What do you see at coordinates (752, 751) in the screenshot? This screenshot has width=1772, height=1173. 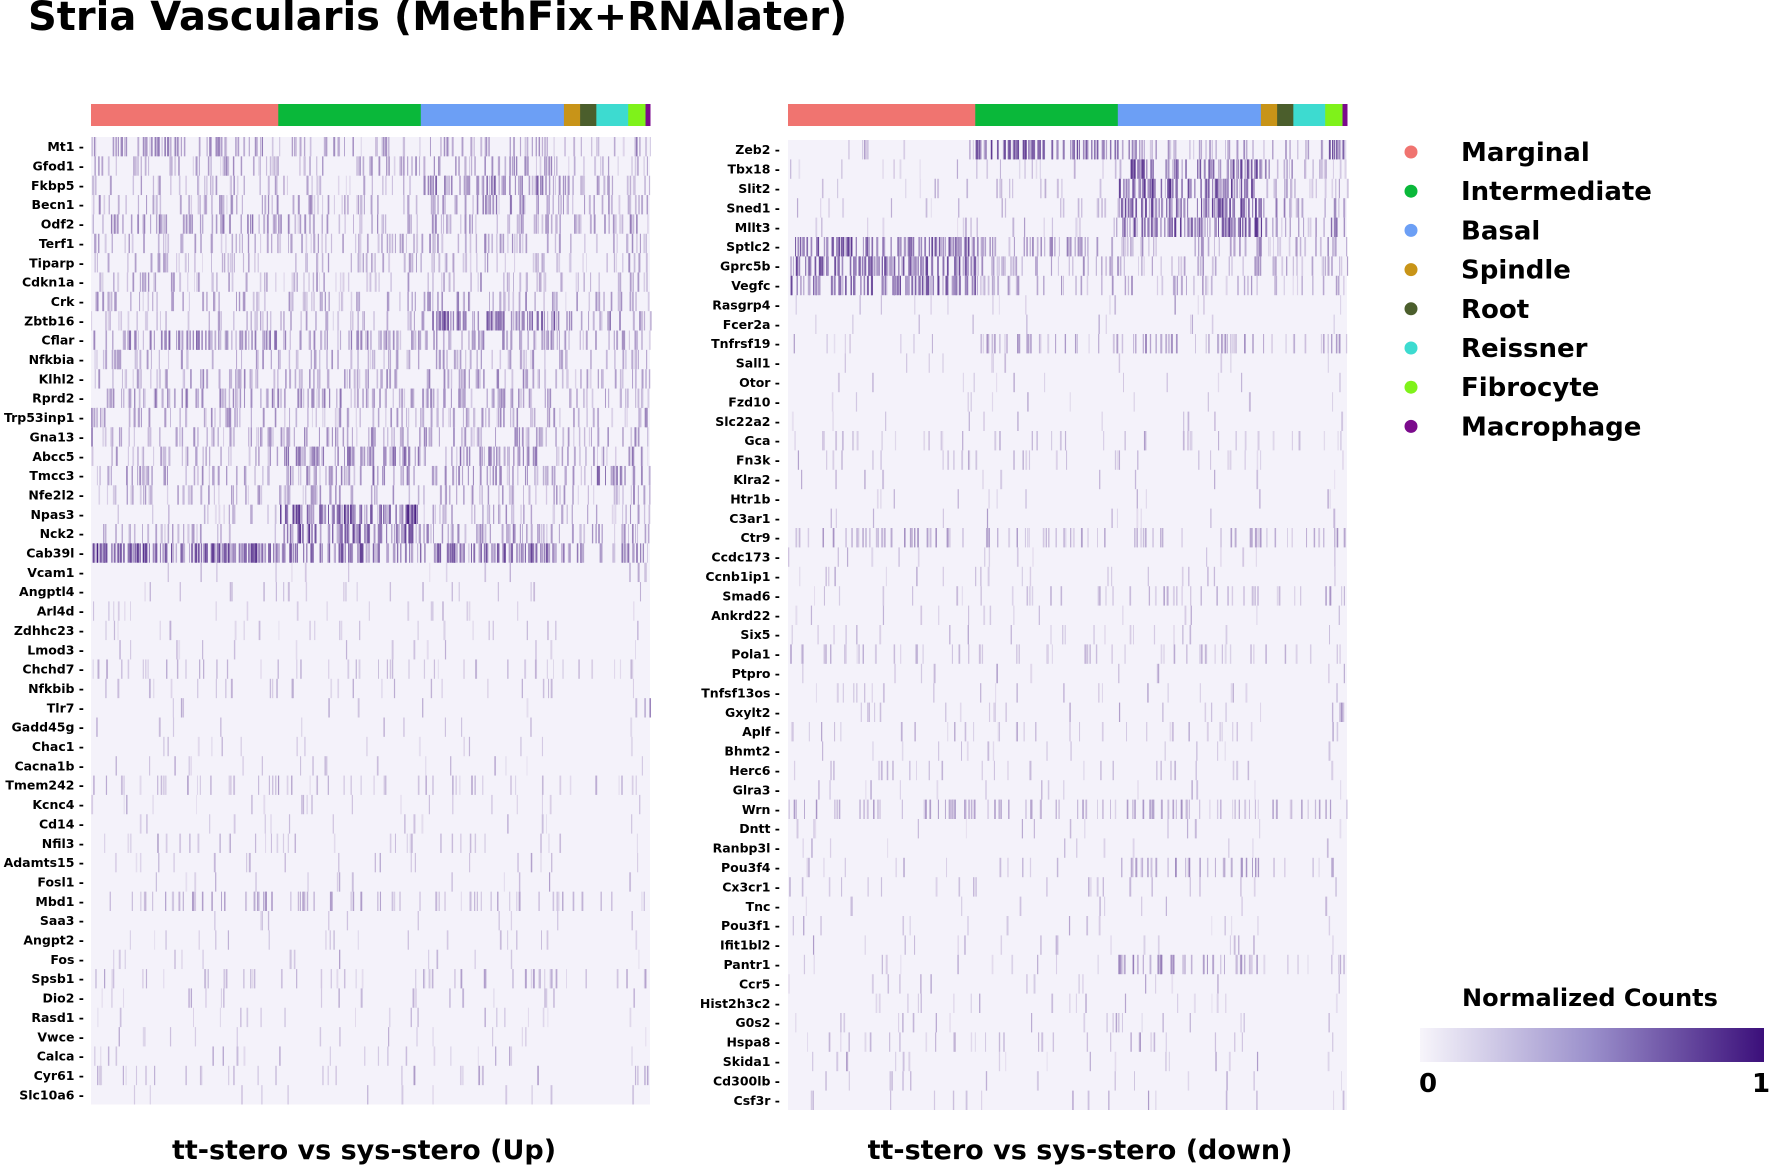 I see `gene-label: Bhmt2 -` at bounding box center [752, 751].